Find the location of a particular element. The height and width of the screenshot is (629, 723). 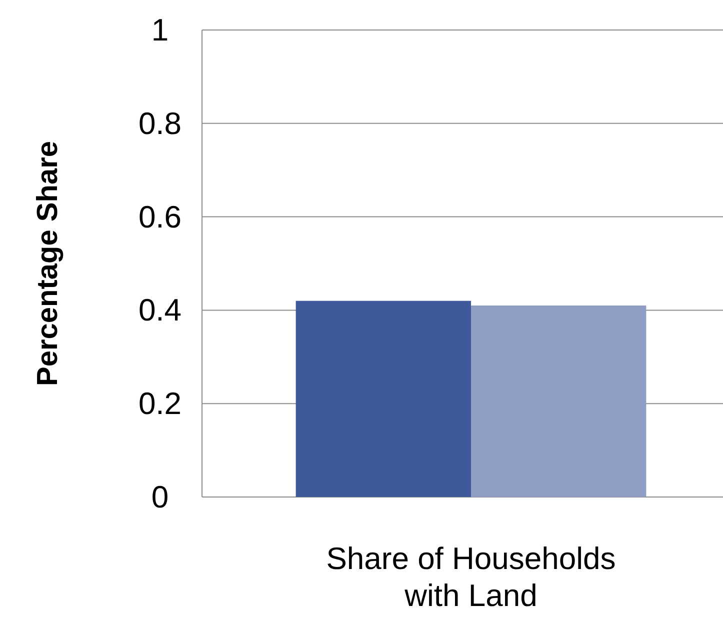

y-axis-title: Percentage Share is located at coordinates (48, 263).